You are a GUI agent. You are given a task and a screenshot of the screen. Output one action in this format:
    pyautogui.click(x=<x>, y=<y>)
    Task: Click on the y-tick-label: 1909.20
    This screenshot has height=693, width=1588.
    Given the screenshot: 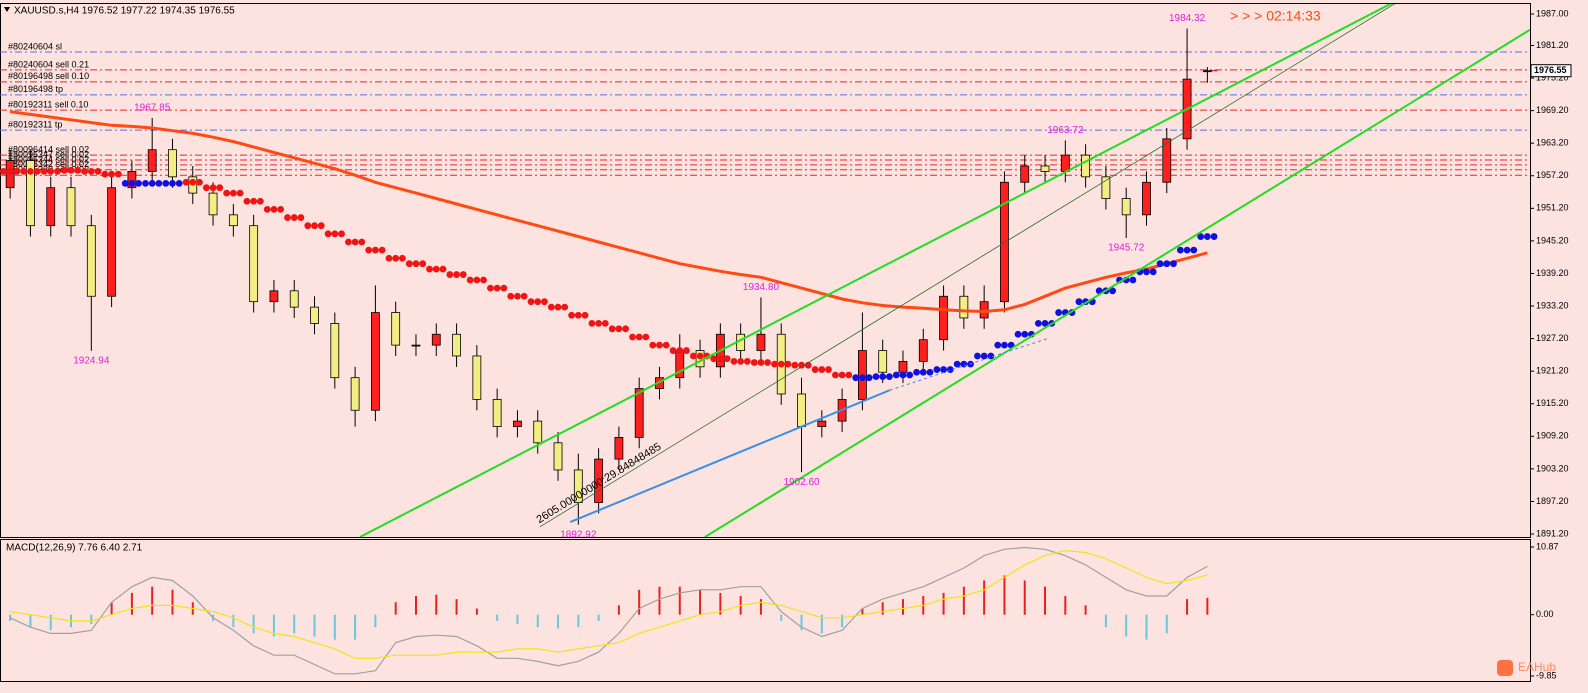 What is the action you would take?
    pyautogui.click(x=1552, y=436)
    